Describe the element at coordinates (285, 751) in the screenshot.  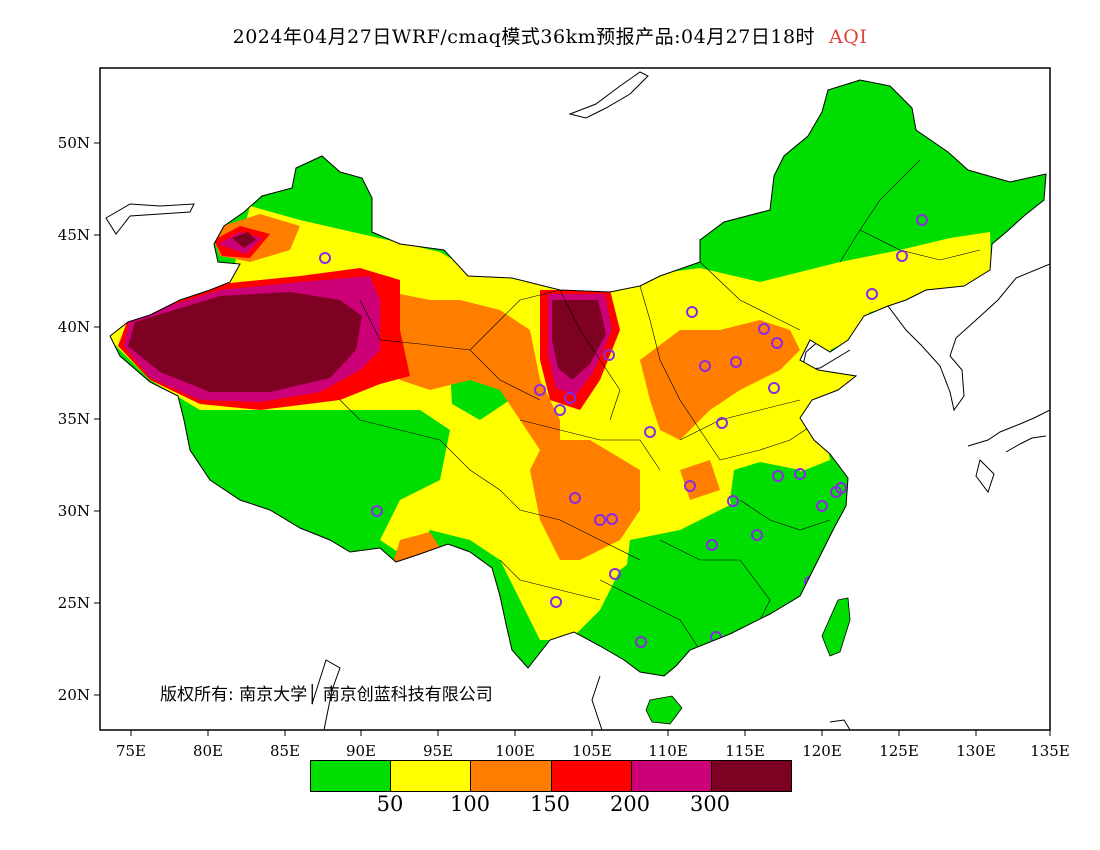
I see `lon-label: 85E` at that location.